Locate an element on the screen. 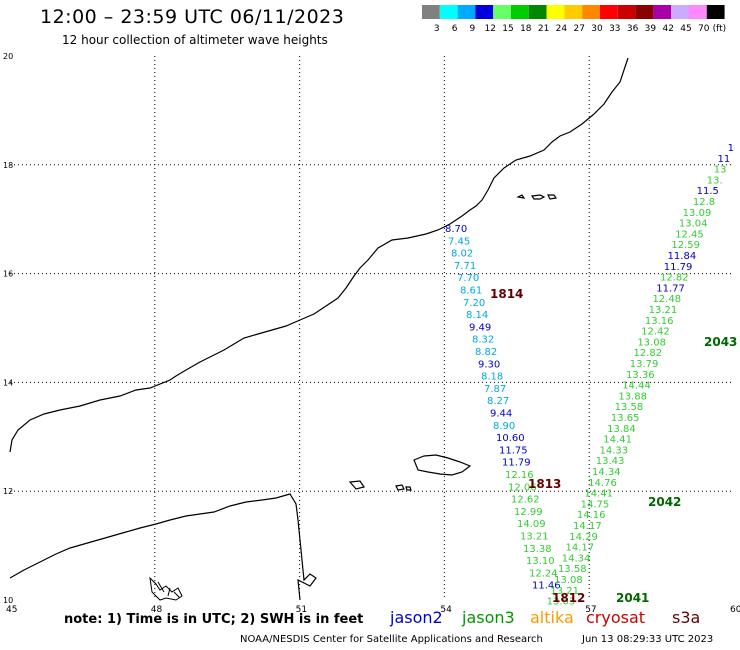  satellite-label-altika: altika is located at coordinates (552, 617).